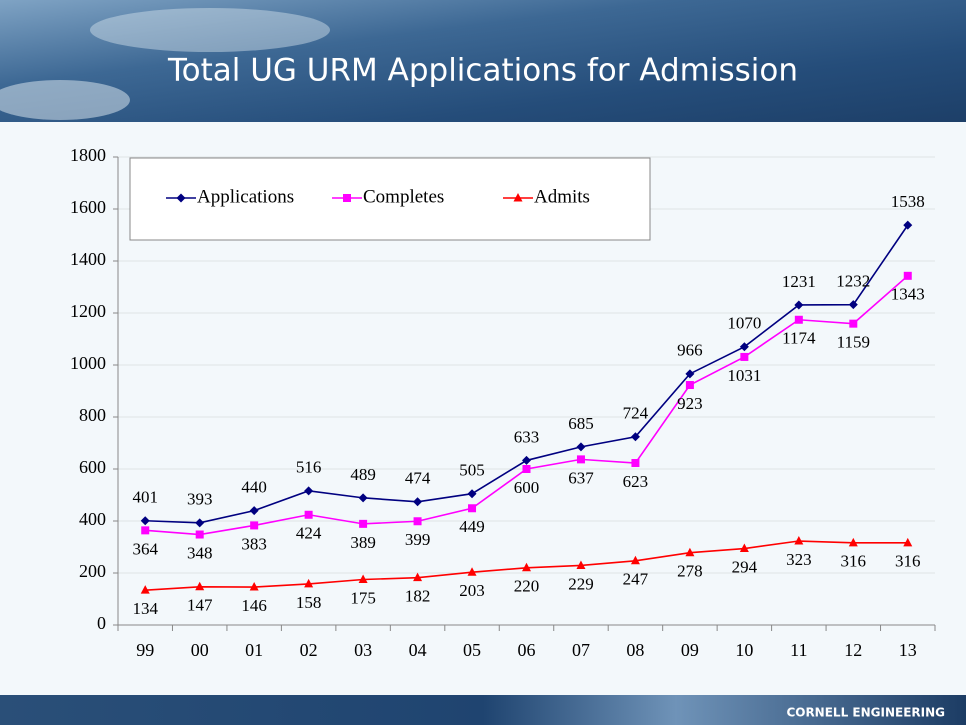 The height and width of the screenshot is (725, 966). Describe the element at coordinates (581, 423) in the screenshot. I see `data-label: 685` at that location.